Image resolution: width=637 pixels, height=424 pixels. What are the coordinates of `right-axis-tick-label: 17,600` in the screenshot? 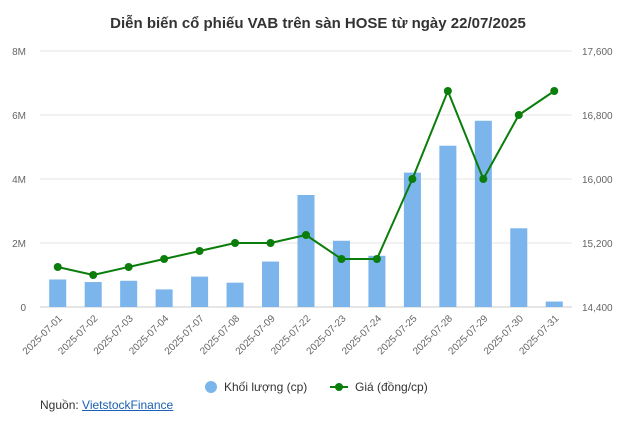 It's located at (597, 52).